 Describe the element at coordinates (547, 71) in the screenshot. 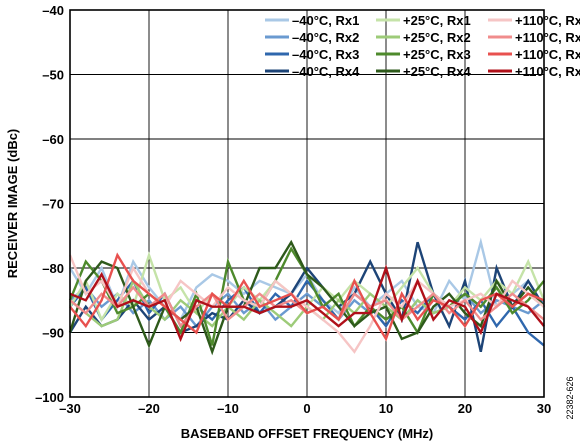

I see `legend-label: +110°C, Rx4` at that location.